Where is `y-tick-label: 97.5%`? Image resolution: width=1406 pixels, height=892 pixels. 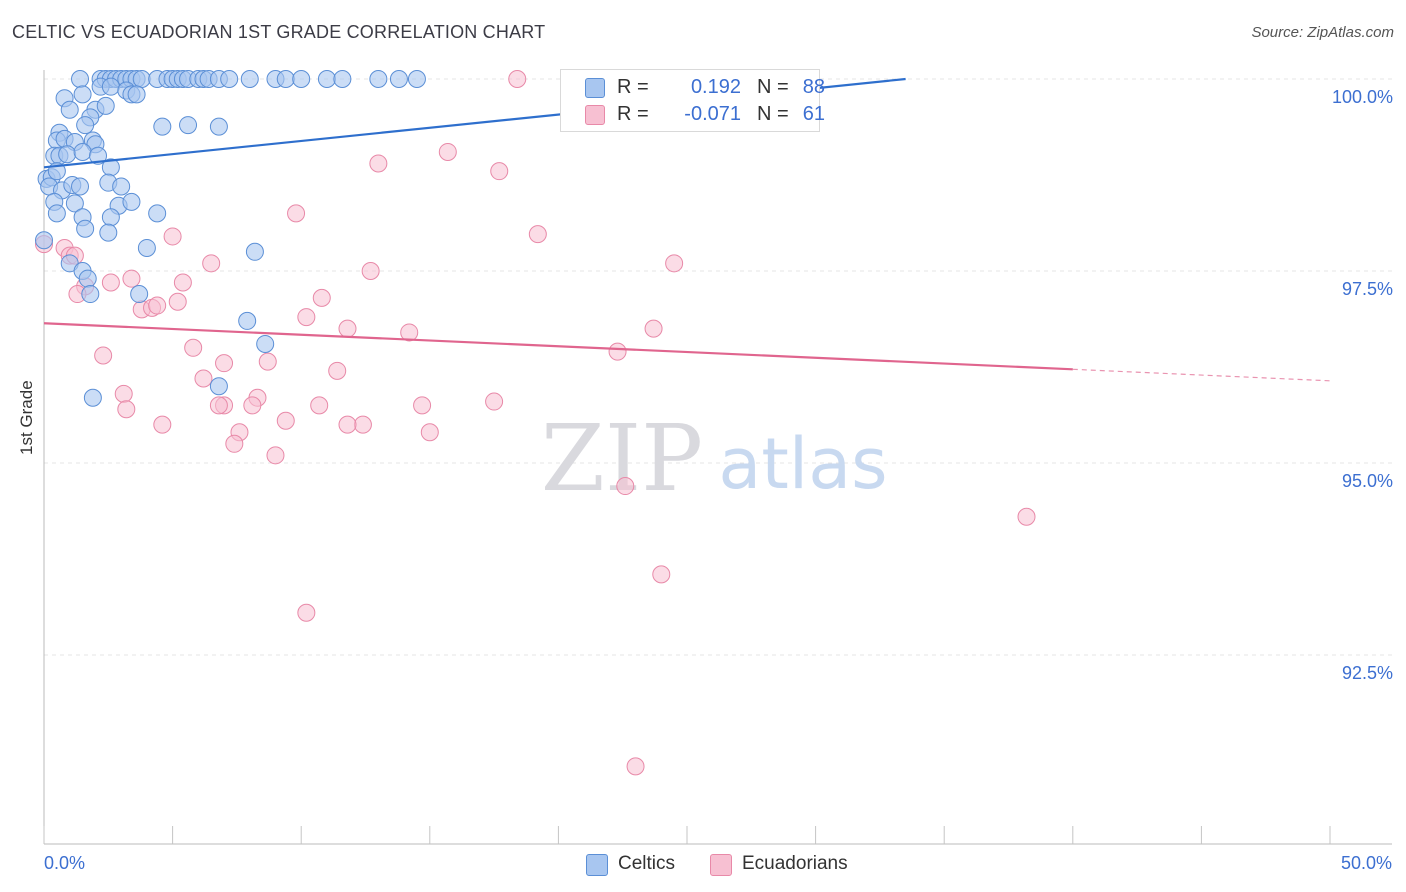 y-tick-label: 97.5% is located at coordinates (1367, 289).